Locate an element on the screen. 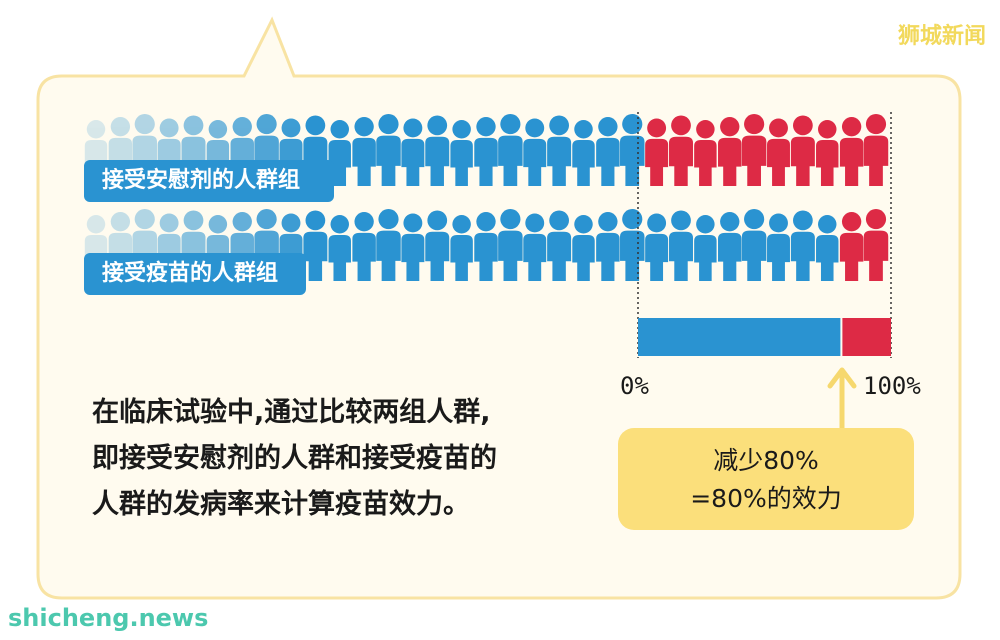  watermark-logo-top: 狮城新闻 is located at coordinates (941, 36).